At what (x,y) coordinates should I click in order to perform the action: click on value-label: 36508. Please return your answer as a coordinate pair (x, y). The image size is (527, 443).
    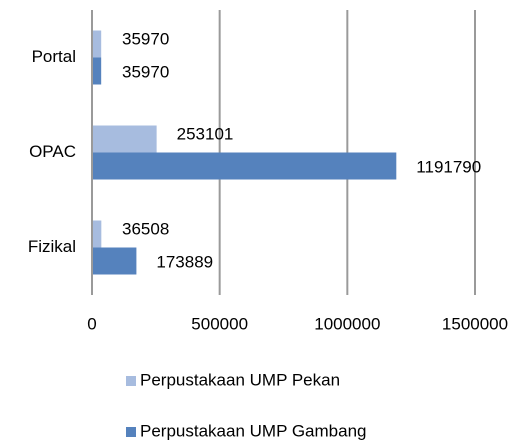
    Looking at the image, I should click on (145, 228).